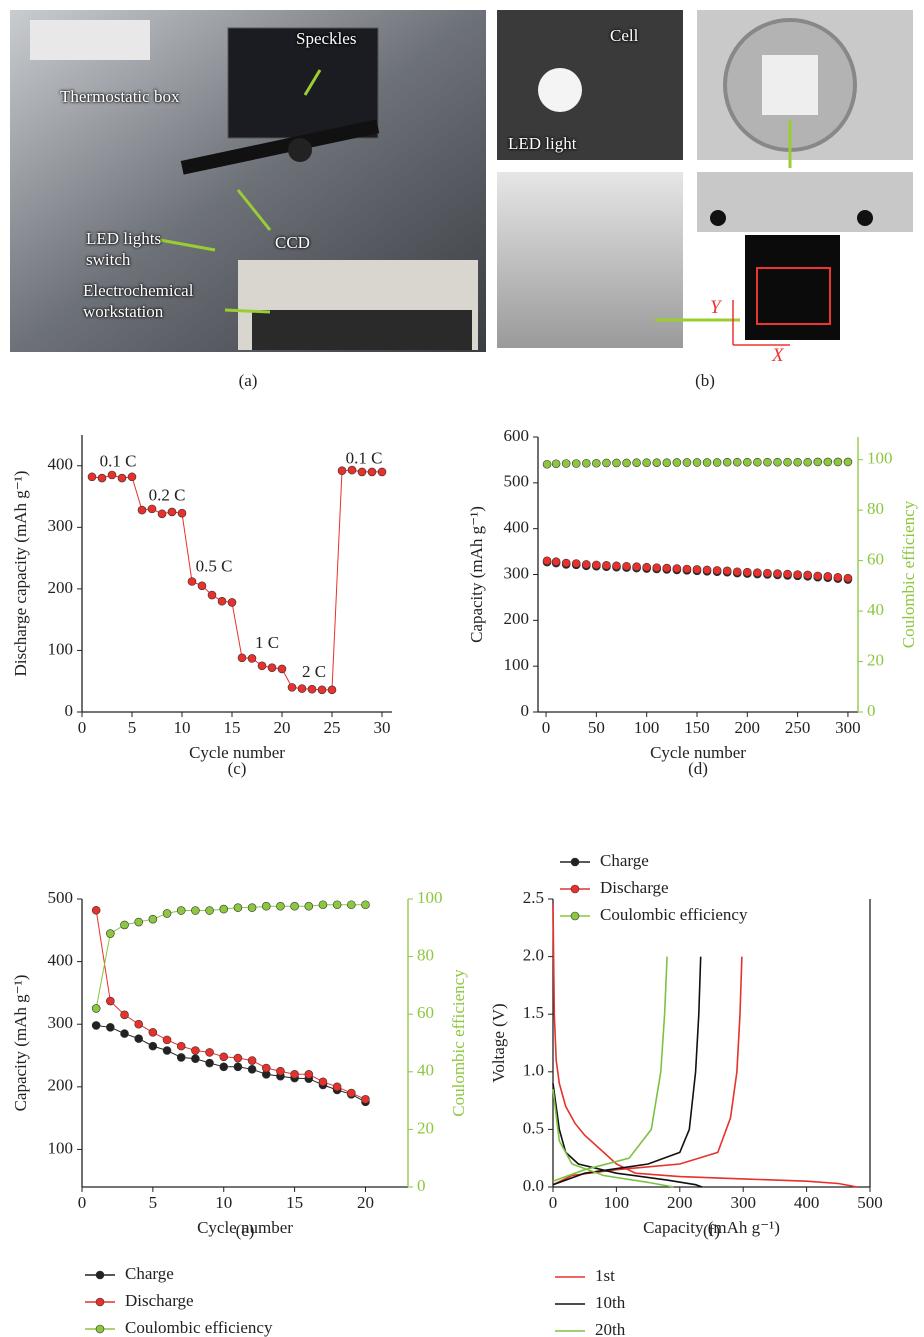 This screenshot has width=924, height=1337. I want to click on y-tick-label: 300, so click(517, 572).